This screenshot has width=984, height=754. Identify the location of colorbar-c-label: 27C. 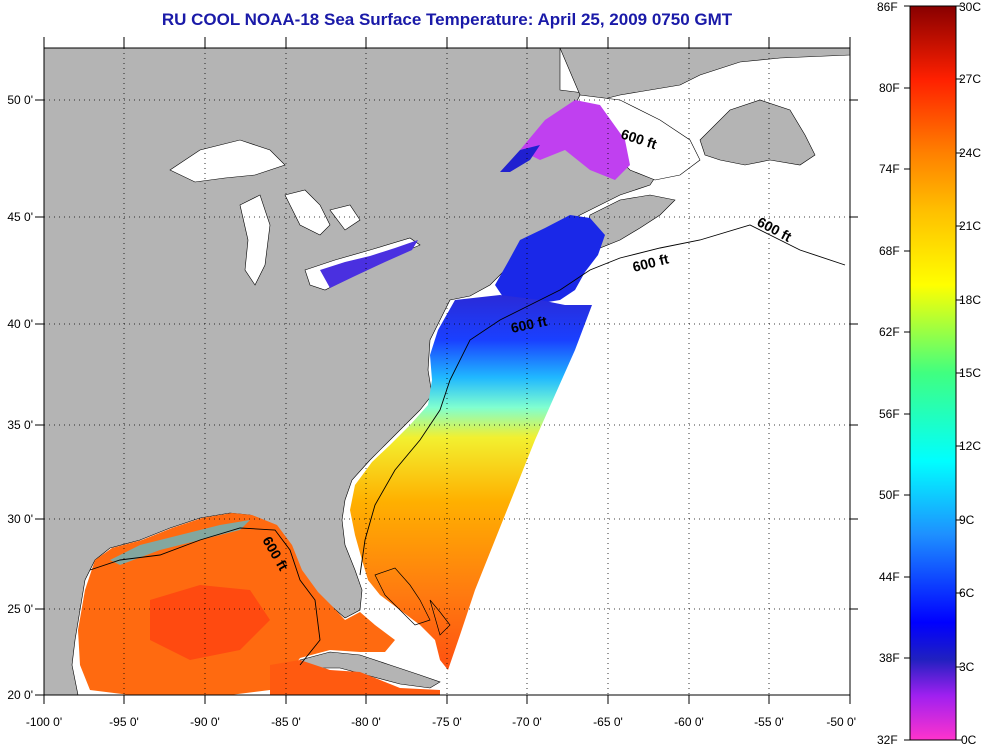
(970, 79).